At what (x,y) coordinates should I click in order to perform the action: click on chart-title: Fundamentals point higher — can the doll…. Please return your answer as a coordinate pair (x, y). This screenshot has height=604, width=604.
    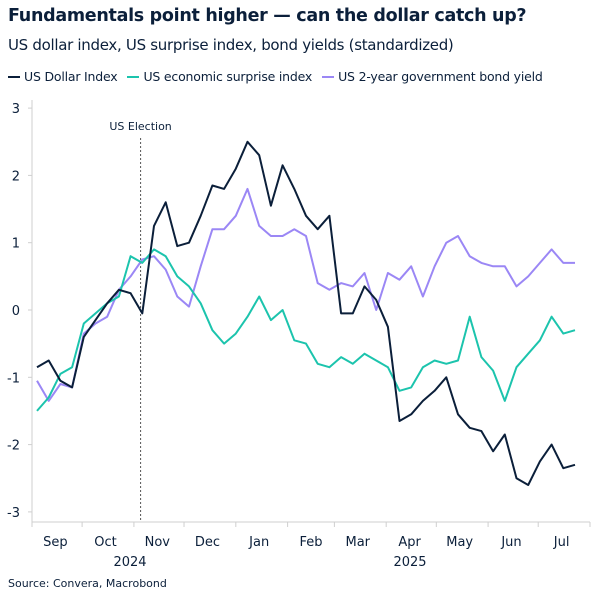
    Looking at the image, I should click on (267, 16).